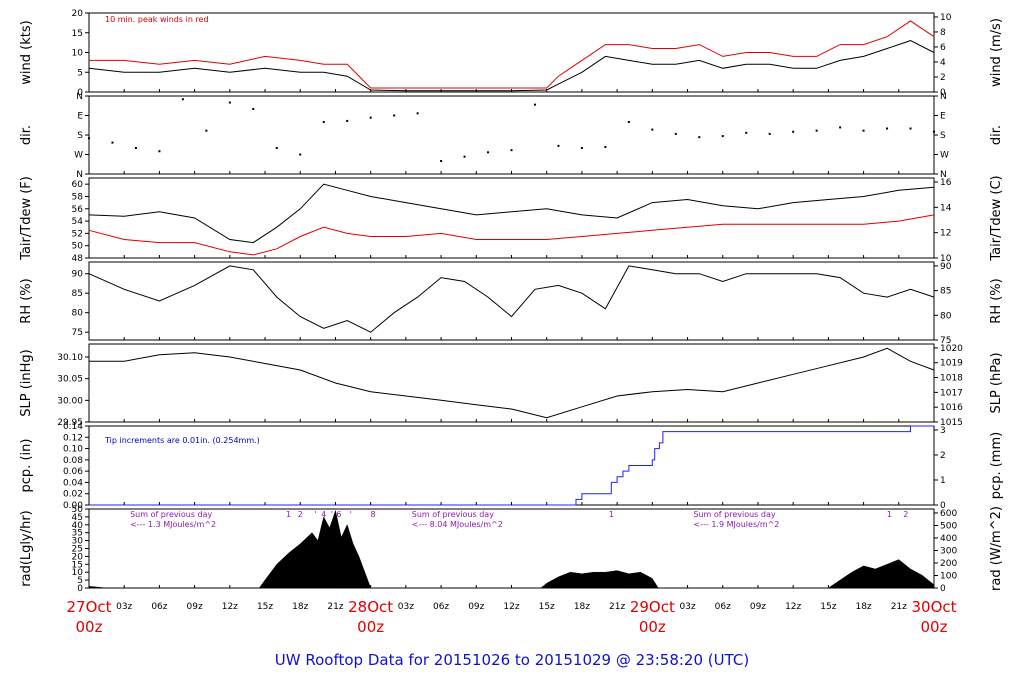 The height and width of the screenshot is (700, 1024). Describe the element at coordinates (943, 117) in the screenshot. I see `right-tick-label: E` at that location.